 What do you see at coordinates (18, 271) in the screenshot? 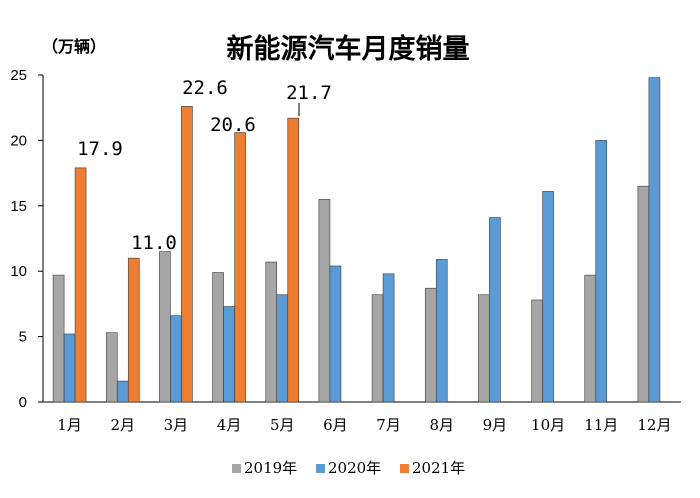
I see `y-tick-label: 10` at bounding box center [18, 271].